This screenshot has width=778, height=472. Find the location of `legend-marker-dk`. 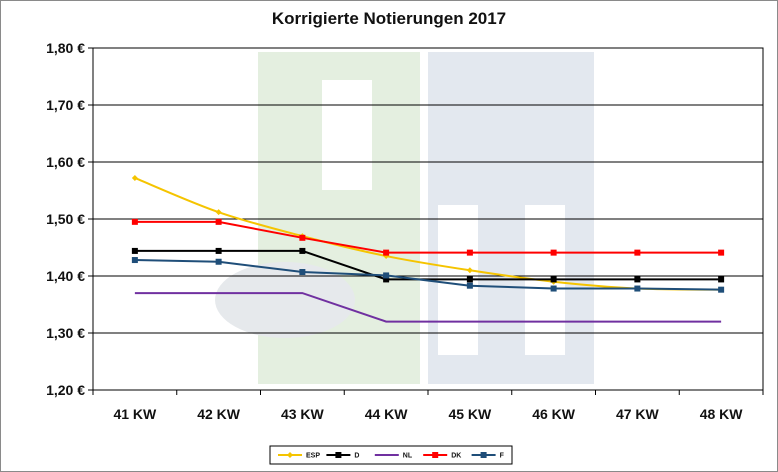

legend-marker-dk is located at coordinates (435, 455).